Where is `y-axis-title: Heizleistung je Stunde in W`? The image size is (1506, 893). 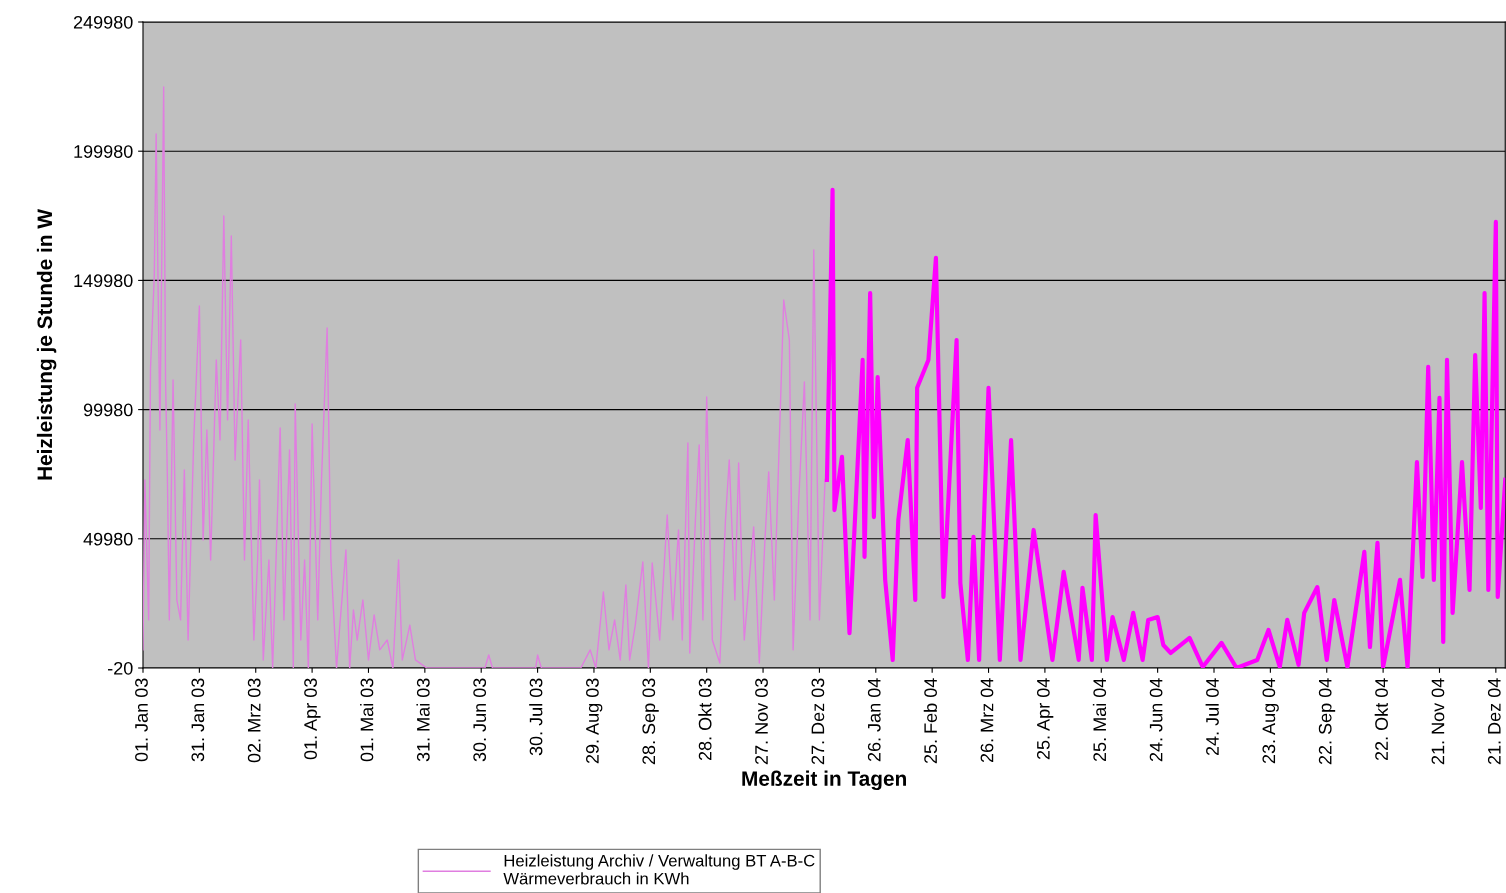
y-axis-title: Heizleistung je Stunde in W is located at coordinates (46, 344).